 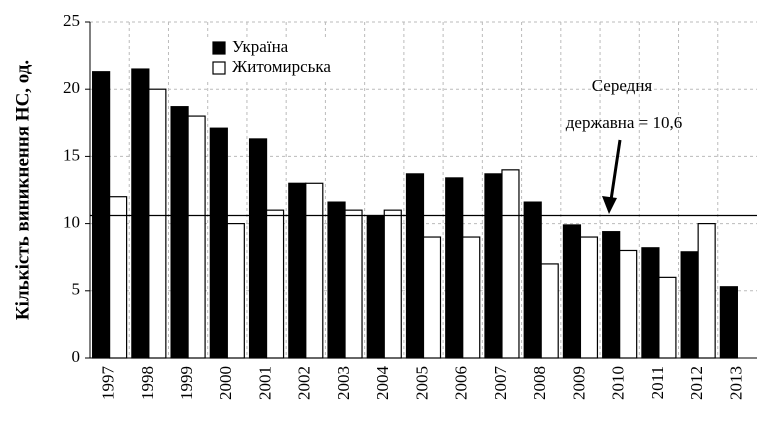 What do you see at coordinates (382, 383) in the screenshot?
I see `x-tick-label: 2004` at bounding box center [382, 383].